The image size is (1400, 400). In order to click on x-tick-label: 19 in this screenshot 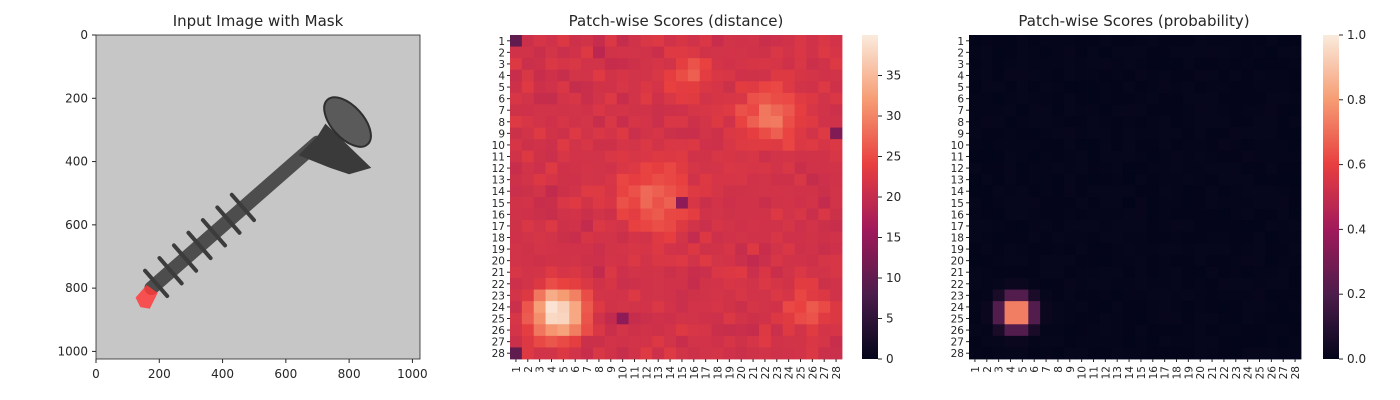, I will do `click(1189, 372)`.